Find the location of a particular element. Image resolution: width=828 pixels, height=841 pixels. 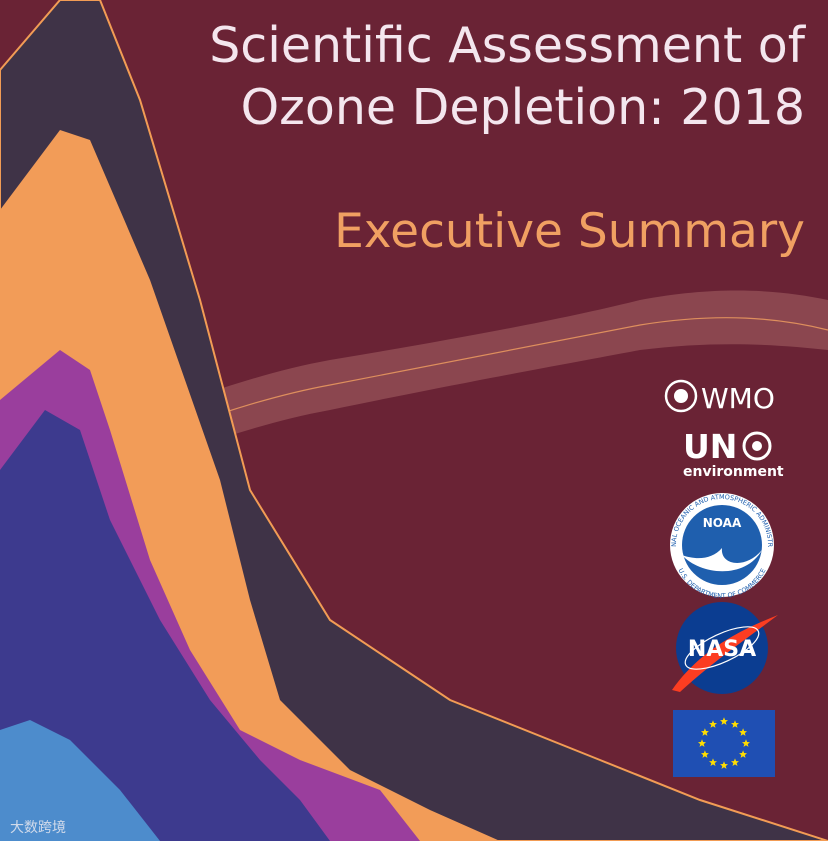

title-line: Ozone Depletion: 2018 is located at coordinates (523, 107).